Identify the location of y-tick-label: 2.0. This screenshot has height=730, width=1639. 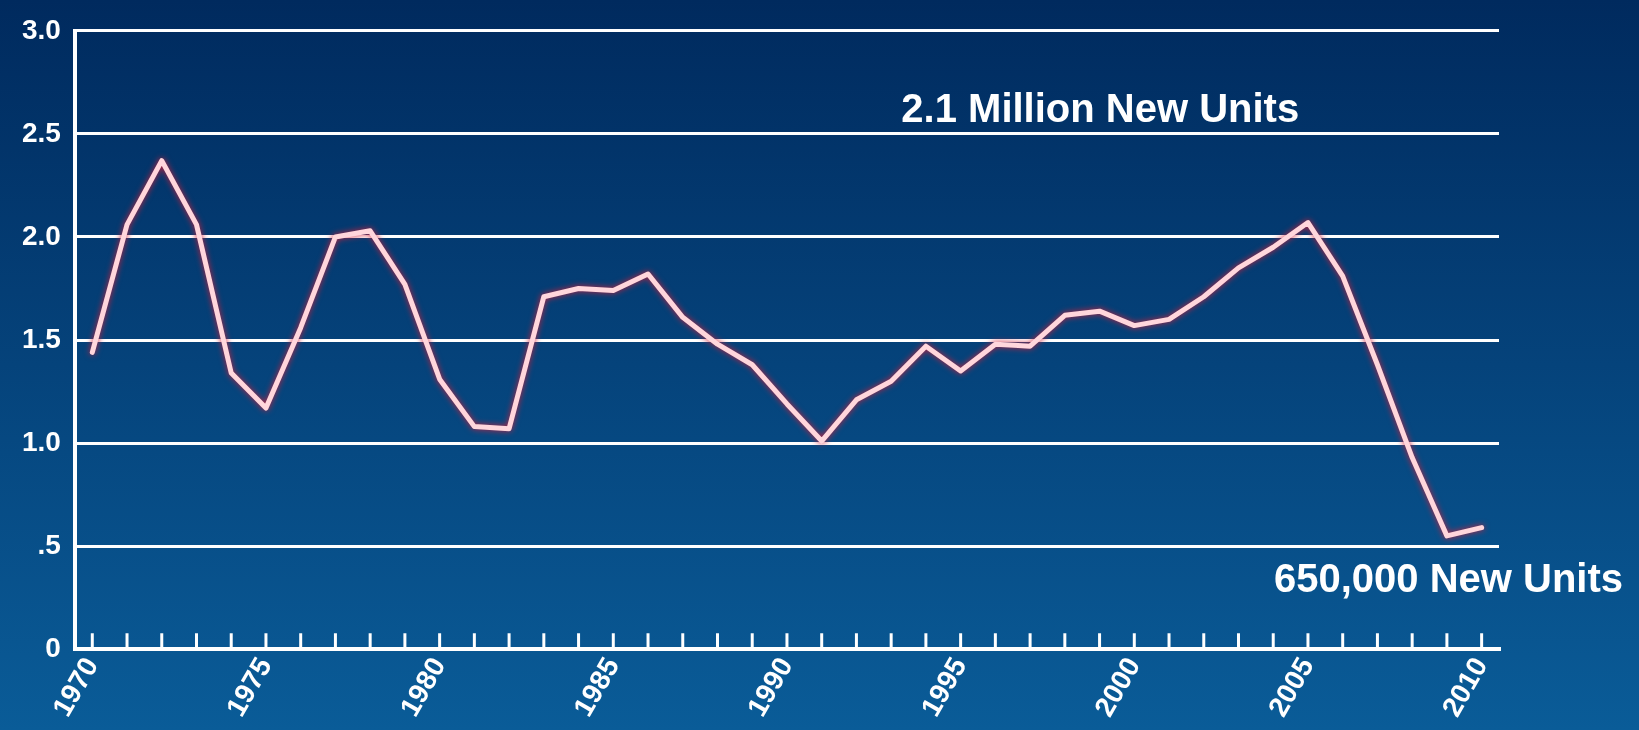
(41, 235).